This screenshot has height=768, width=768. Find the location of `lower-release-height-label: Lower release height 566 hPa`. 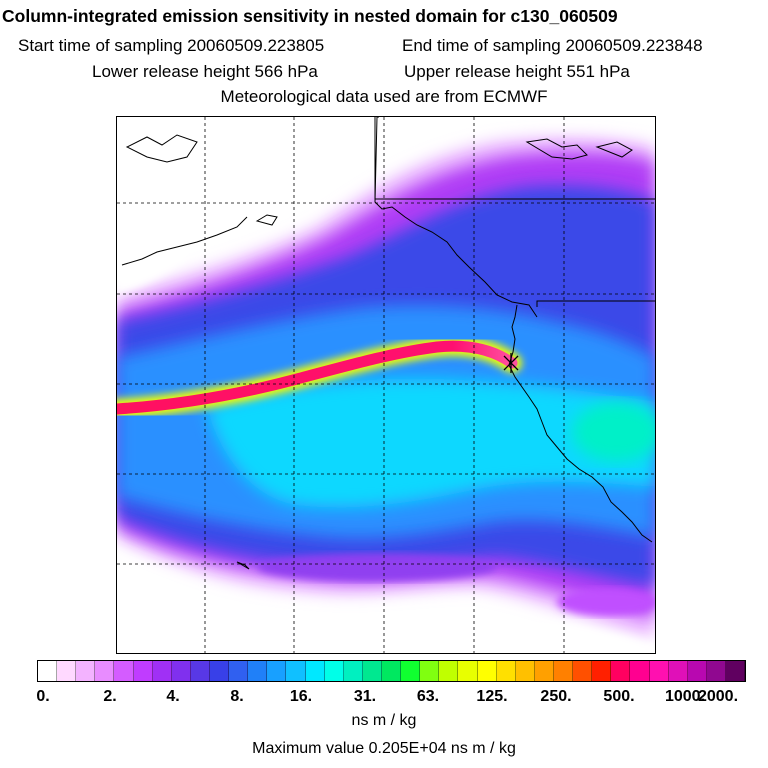

lower-release-height-label: Lower release height 566 hPa is located at coordinates (205, 71).